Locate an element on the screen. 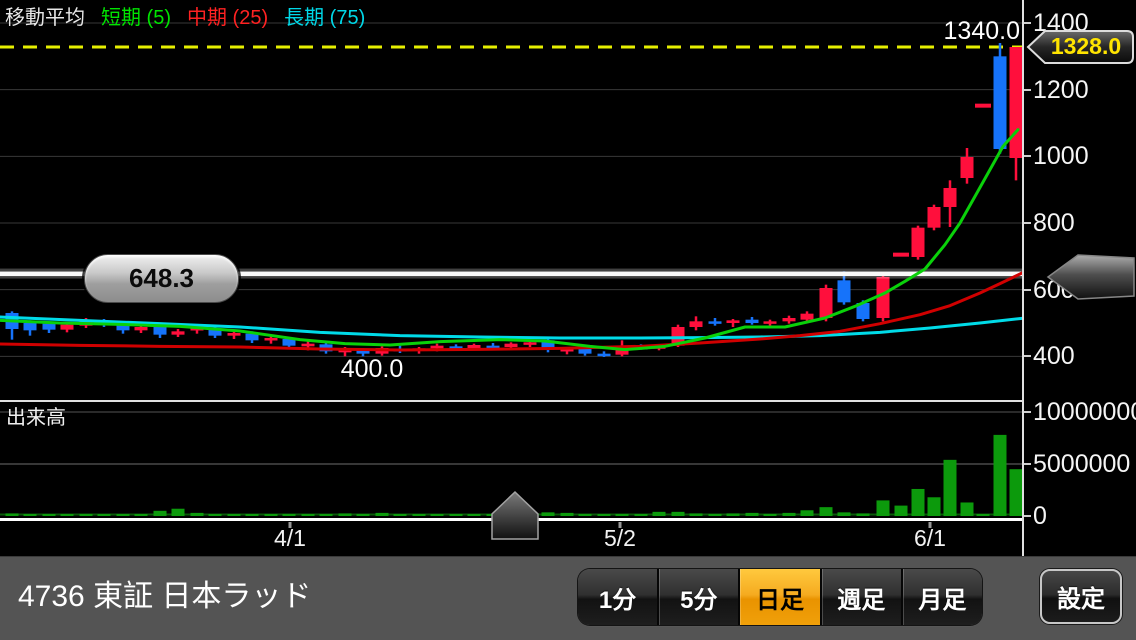  current-price-value: 1328.0 is located at coordinates (1086, 46).